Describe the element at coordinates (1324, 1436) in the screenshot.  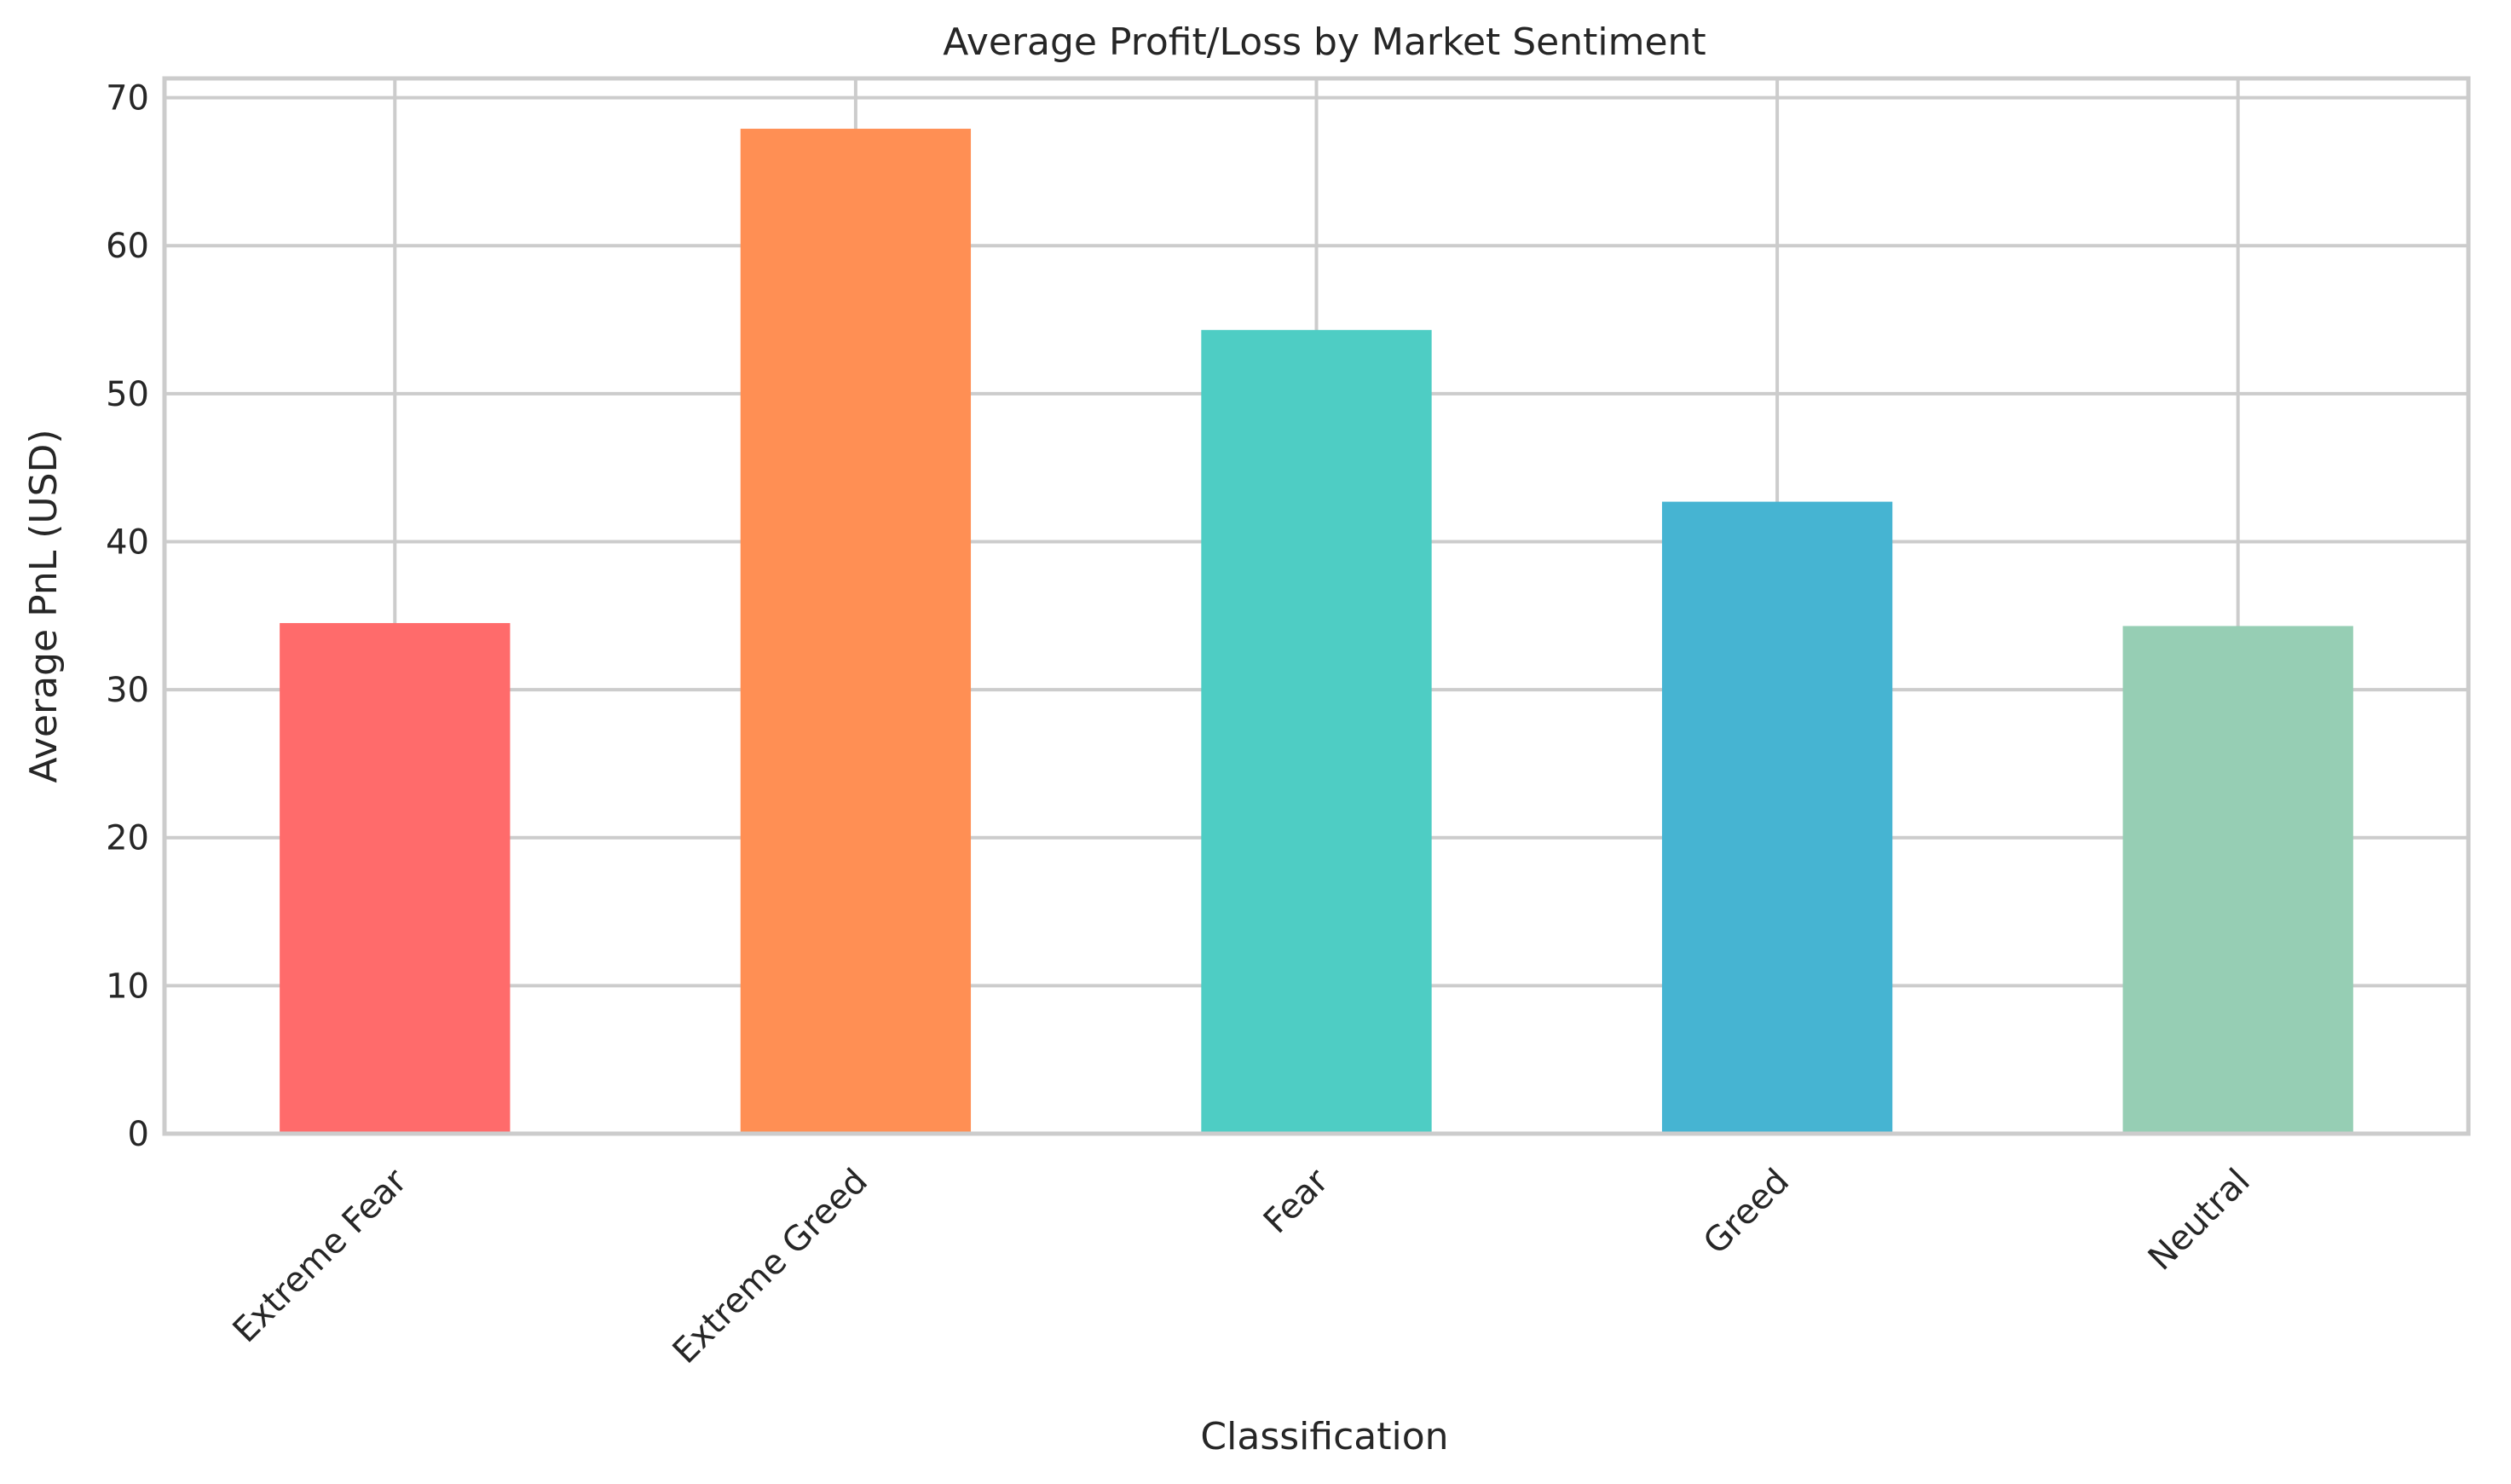
I see `x-axis-label: Classification` at that location.